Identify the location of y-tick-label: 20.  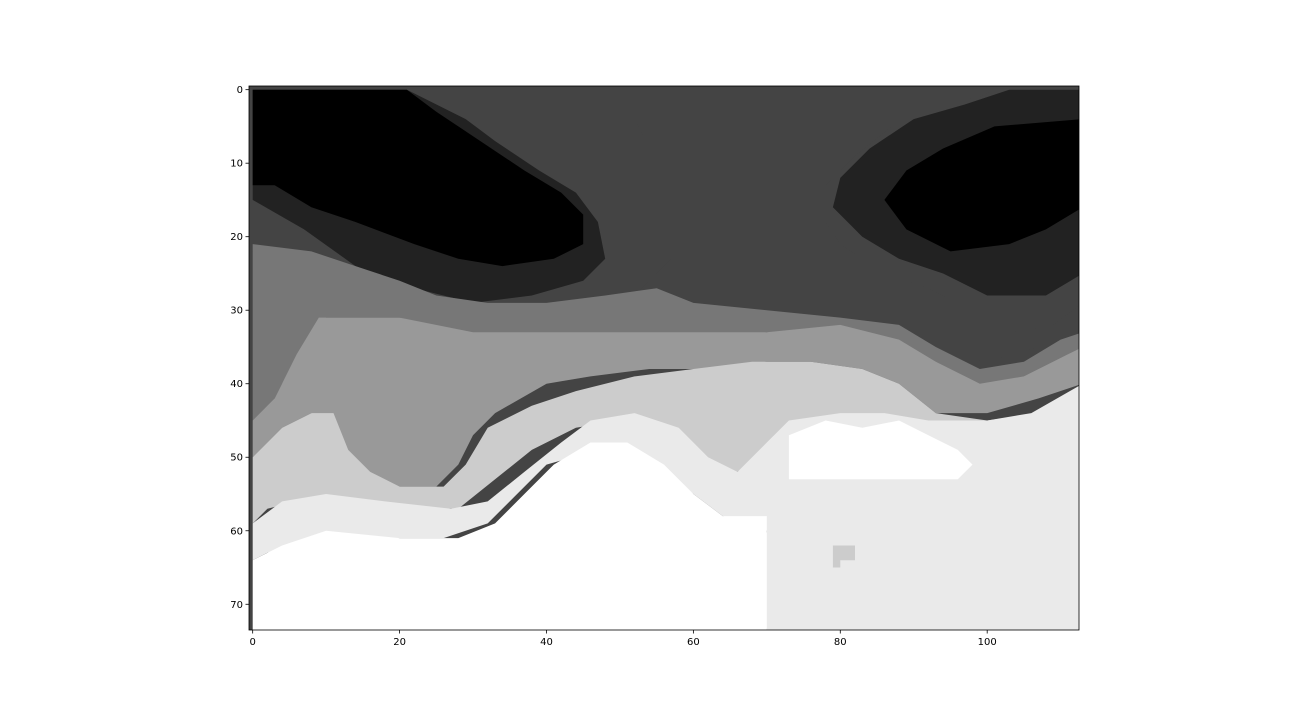
(236, 237).